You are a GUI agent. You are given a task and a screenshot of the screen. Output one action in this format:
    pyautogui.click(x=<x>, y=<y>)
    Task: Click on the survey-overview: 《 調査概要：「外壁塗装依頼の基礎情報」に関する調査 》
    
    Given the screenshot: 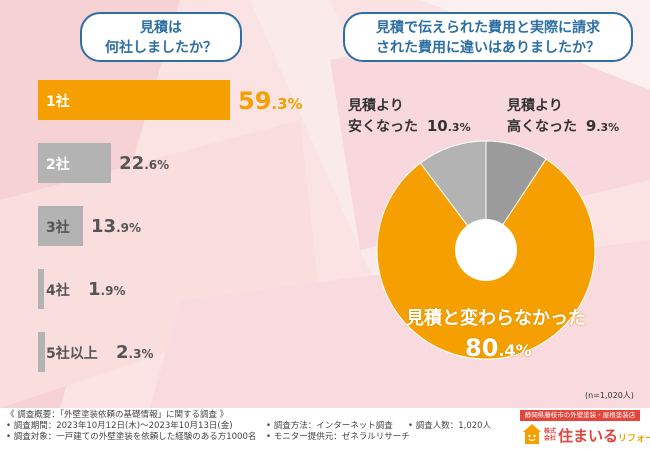 What is the action you would take?
    pyautogui.click(x=117, y=415)
    